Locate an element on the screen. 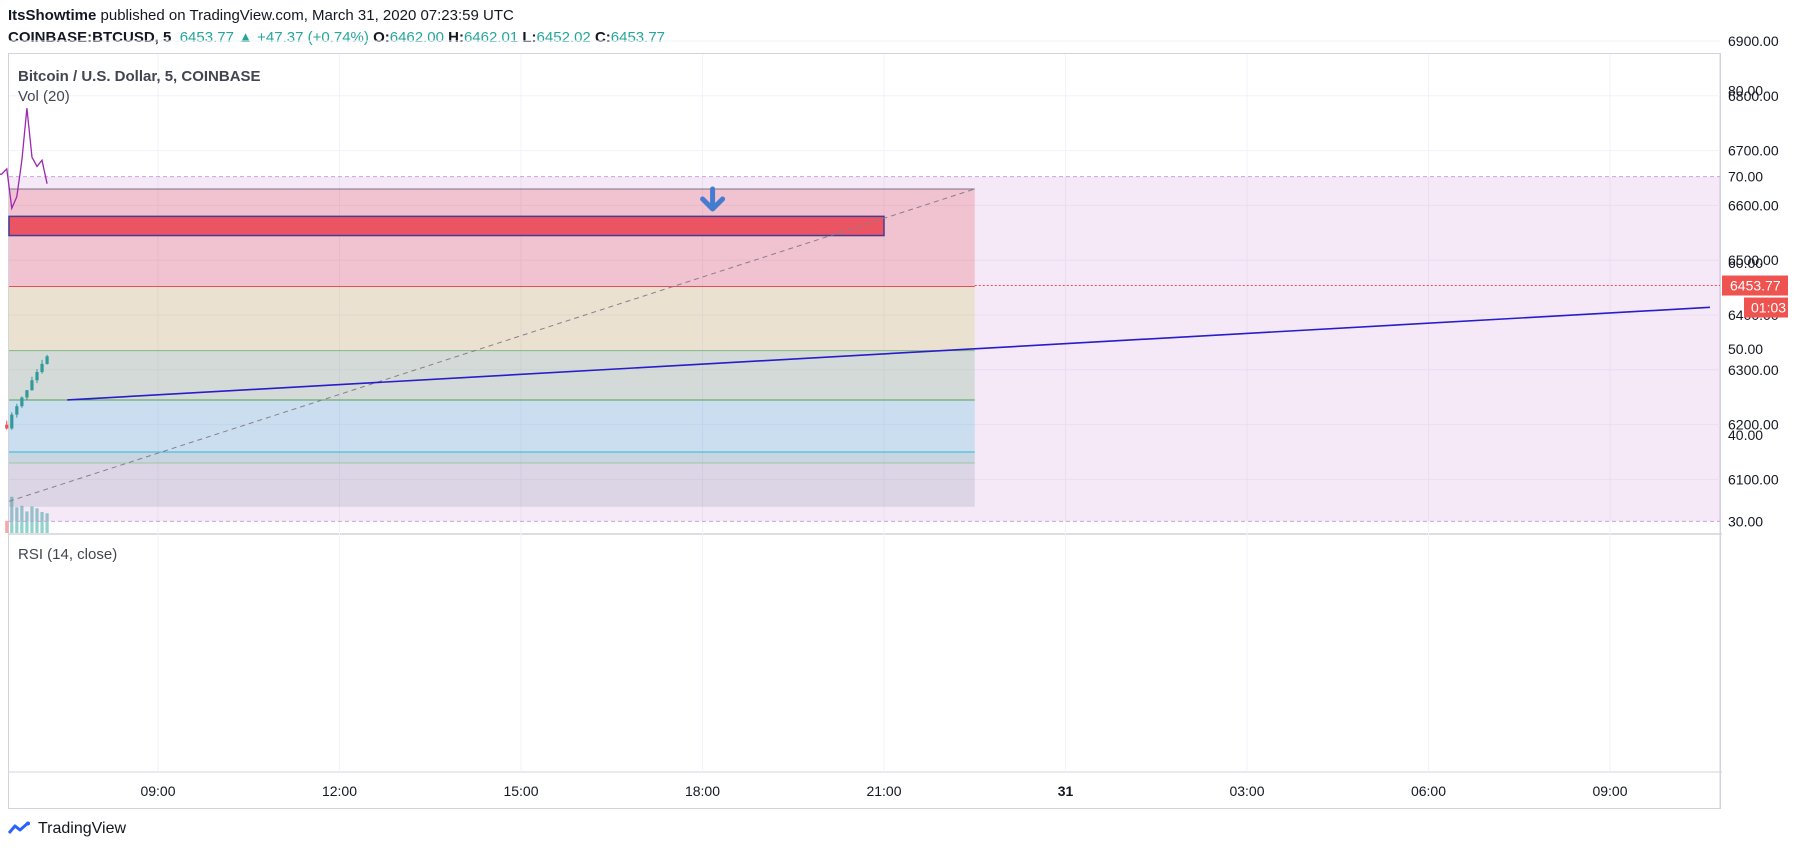  time-tick-label: 06:00 is located at coordinates (1428, 791).